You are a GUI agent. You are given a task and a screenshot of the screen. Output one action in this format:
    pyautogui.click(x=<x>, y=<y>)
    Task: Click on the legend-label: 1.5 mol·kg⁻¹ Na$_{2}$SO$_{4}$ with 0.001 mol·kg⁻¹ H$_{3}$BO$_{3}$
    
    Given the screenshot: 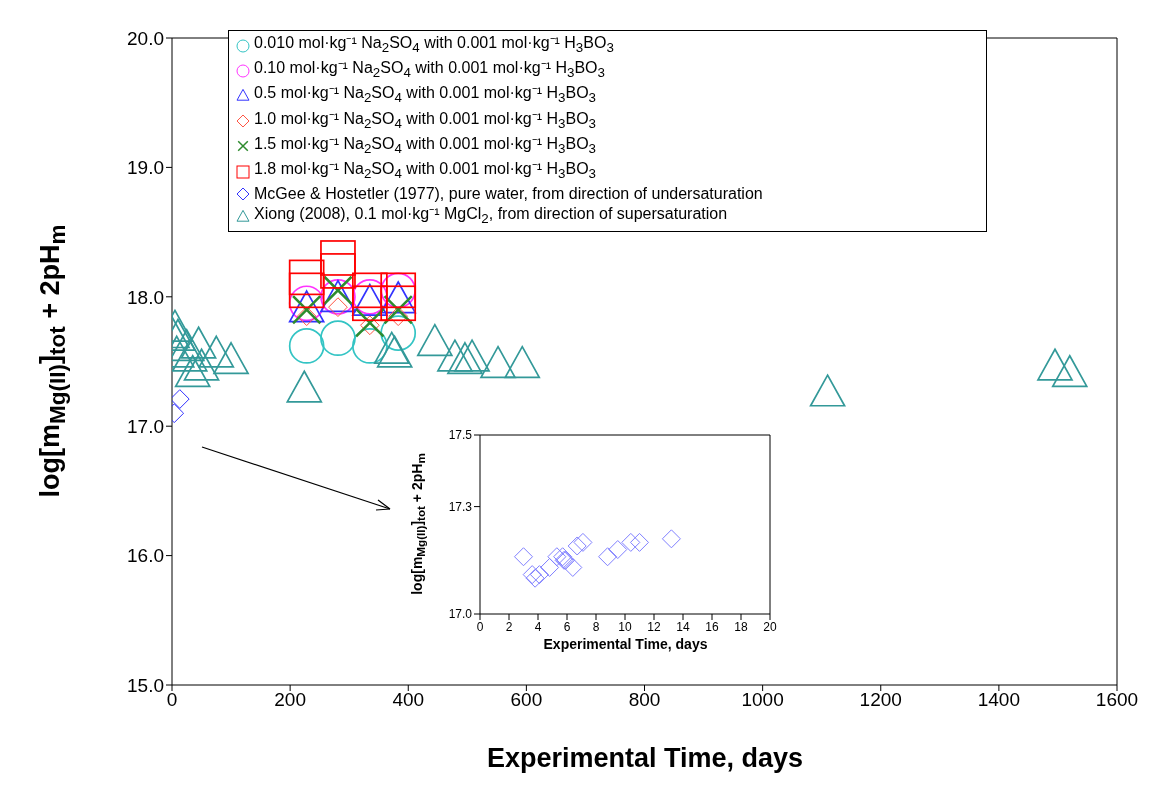 What is the action you would take?
    pyautogui.click(x=425, y=145)
    